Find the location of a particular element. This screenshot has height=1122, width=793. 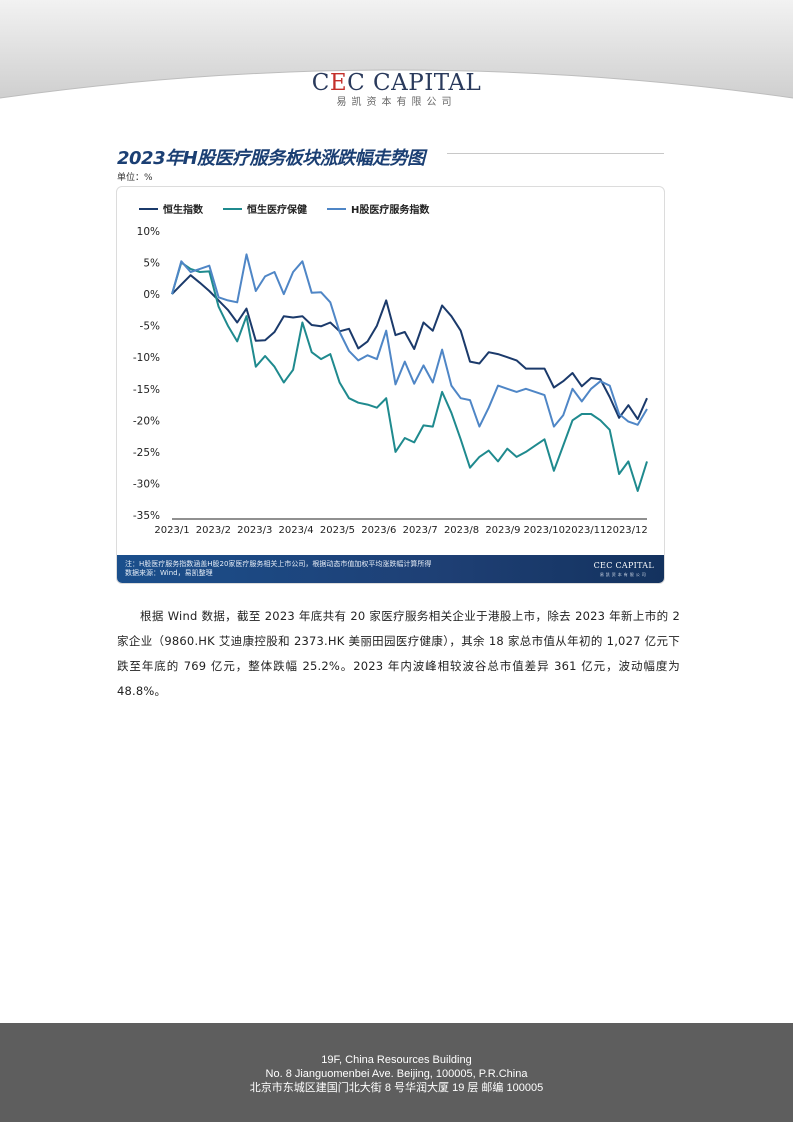

y-tick-label: -25% is located at coordinates (146, 453).